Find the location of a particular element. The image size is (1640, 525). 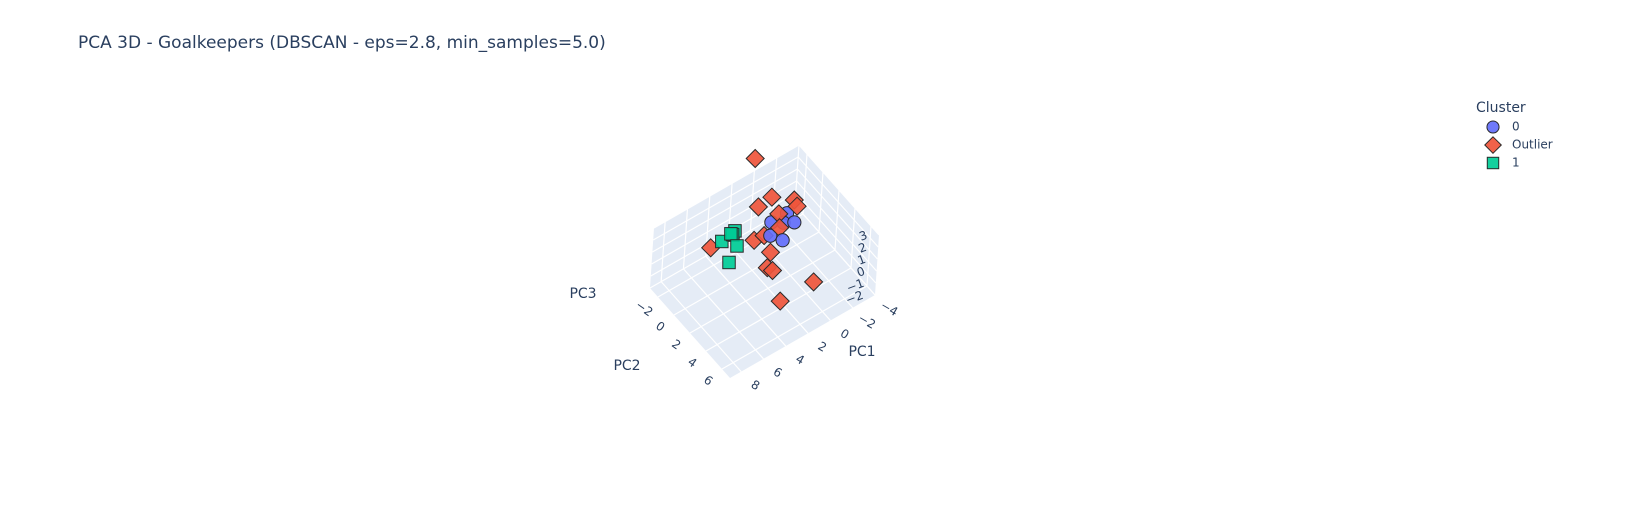

pc1-tick-label: 8 is located at coordinates (756, 385).